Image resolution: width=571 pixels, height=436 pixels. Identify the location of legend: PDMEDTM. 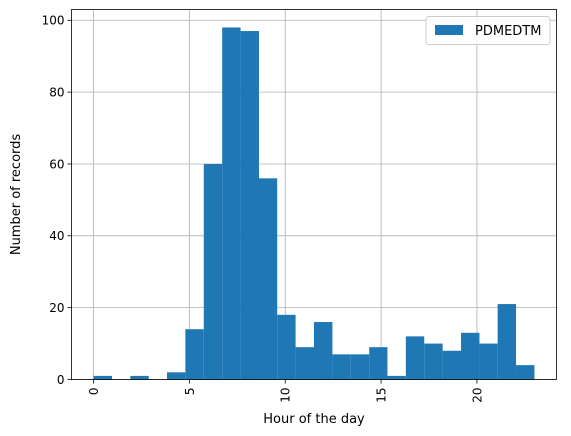
(488, 30).